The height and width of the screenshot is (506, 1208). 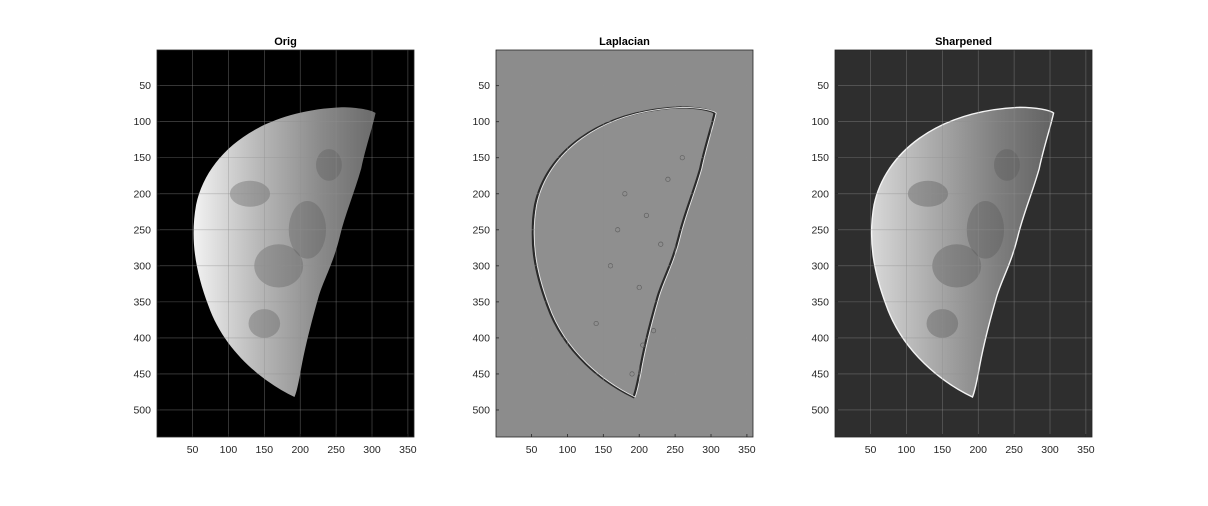 I want to click on panel-title: Laplacian, so click(x=624, y=42).